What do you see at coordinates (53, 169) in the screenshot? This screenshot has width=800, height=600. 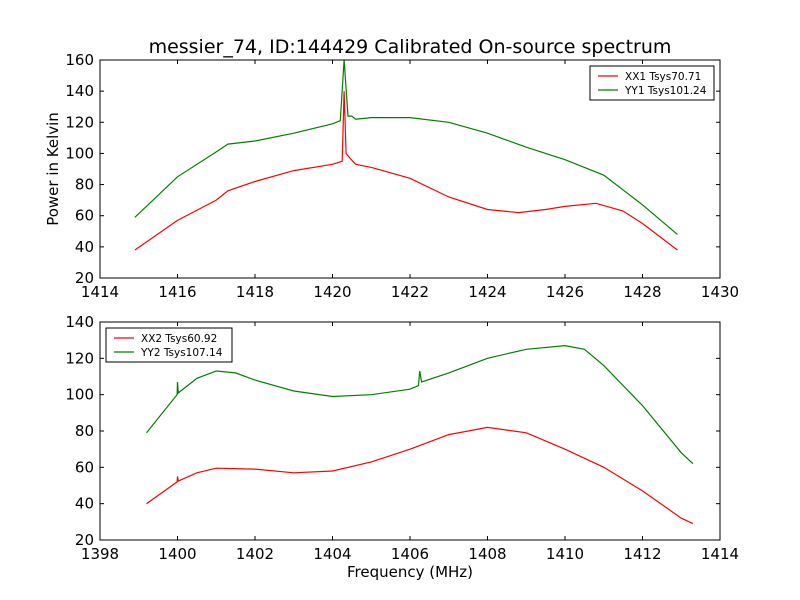 I see `y-axis-label: Power in Kelvin` at bounding box center [53, 169].